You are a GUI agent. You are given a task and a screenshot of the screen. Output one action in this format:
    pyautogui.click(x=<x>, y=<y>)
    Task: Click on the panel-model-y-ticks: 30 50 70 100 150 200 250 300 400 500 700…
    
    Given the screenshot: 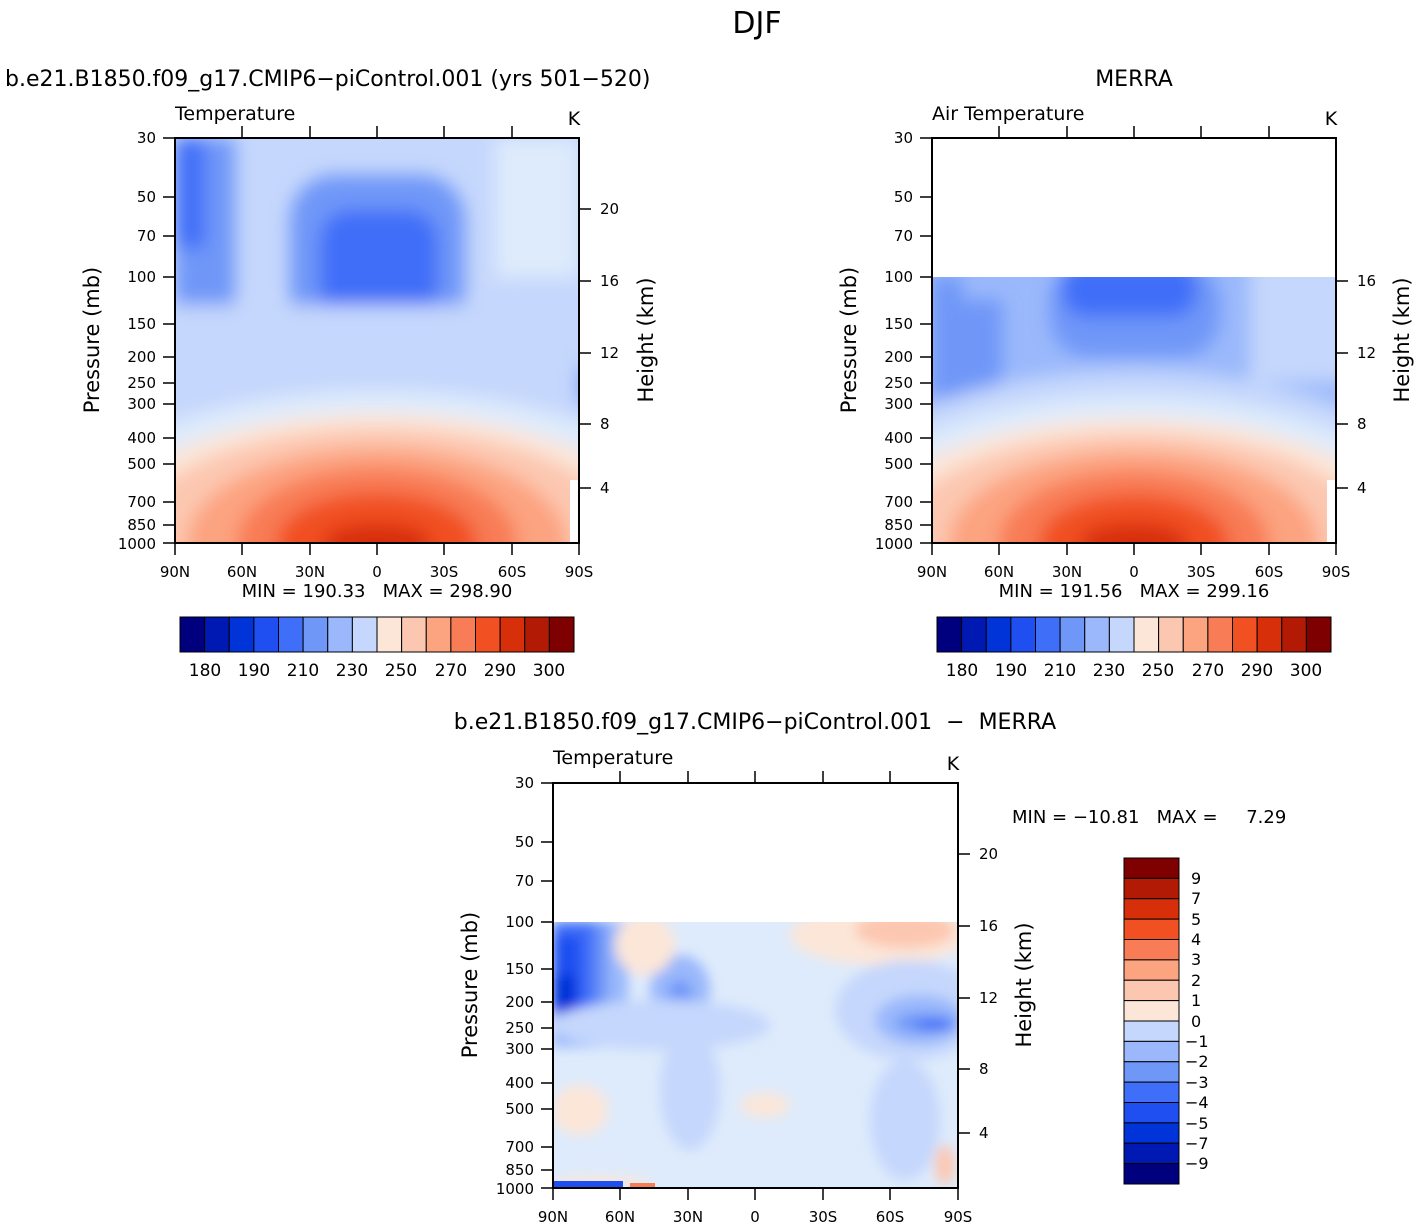 What is the action you would take?
    pyautogui.click(x=137, y=341)
    